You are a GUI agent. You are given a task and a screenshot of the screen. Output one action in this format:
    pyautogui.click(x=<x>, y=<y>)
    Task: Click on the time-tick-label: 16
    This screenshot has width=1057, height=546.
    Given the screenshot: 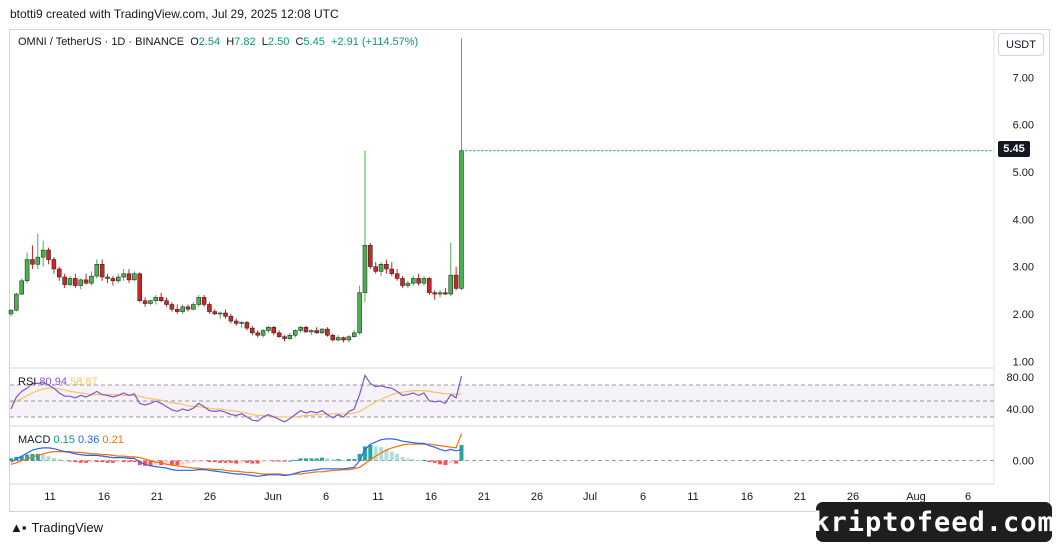 What is the action you would take?
    pyautogui.click(x=747, y=497)
    